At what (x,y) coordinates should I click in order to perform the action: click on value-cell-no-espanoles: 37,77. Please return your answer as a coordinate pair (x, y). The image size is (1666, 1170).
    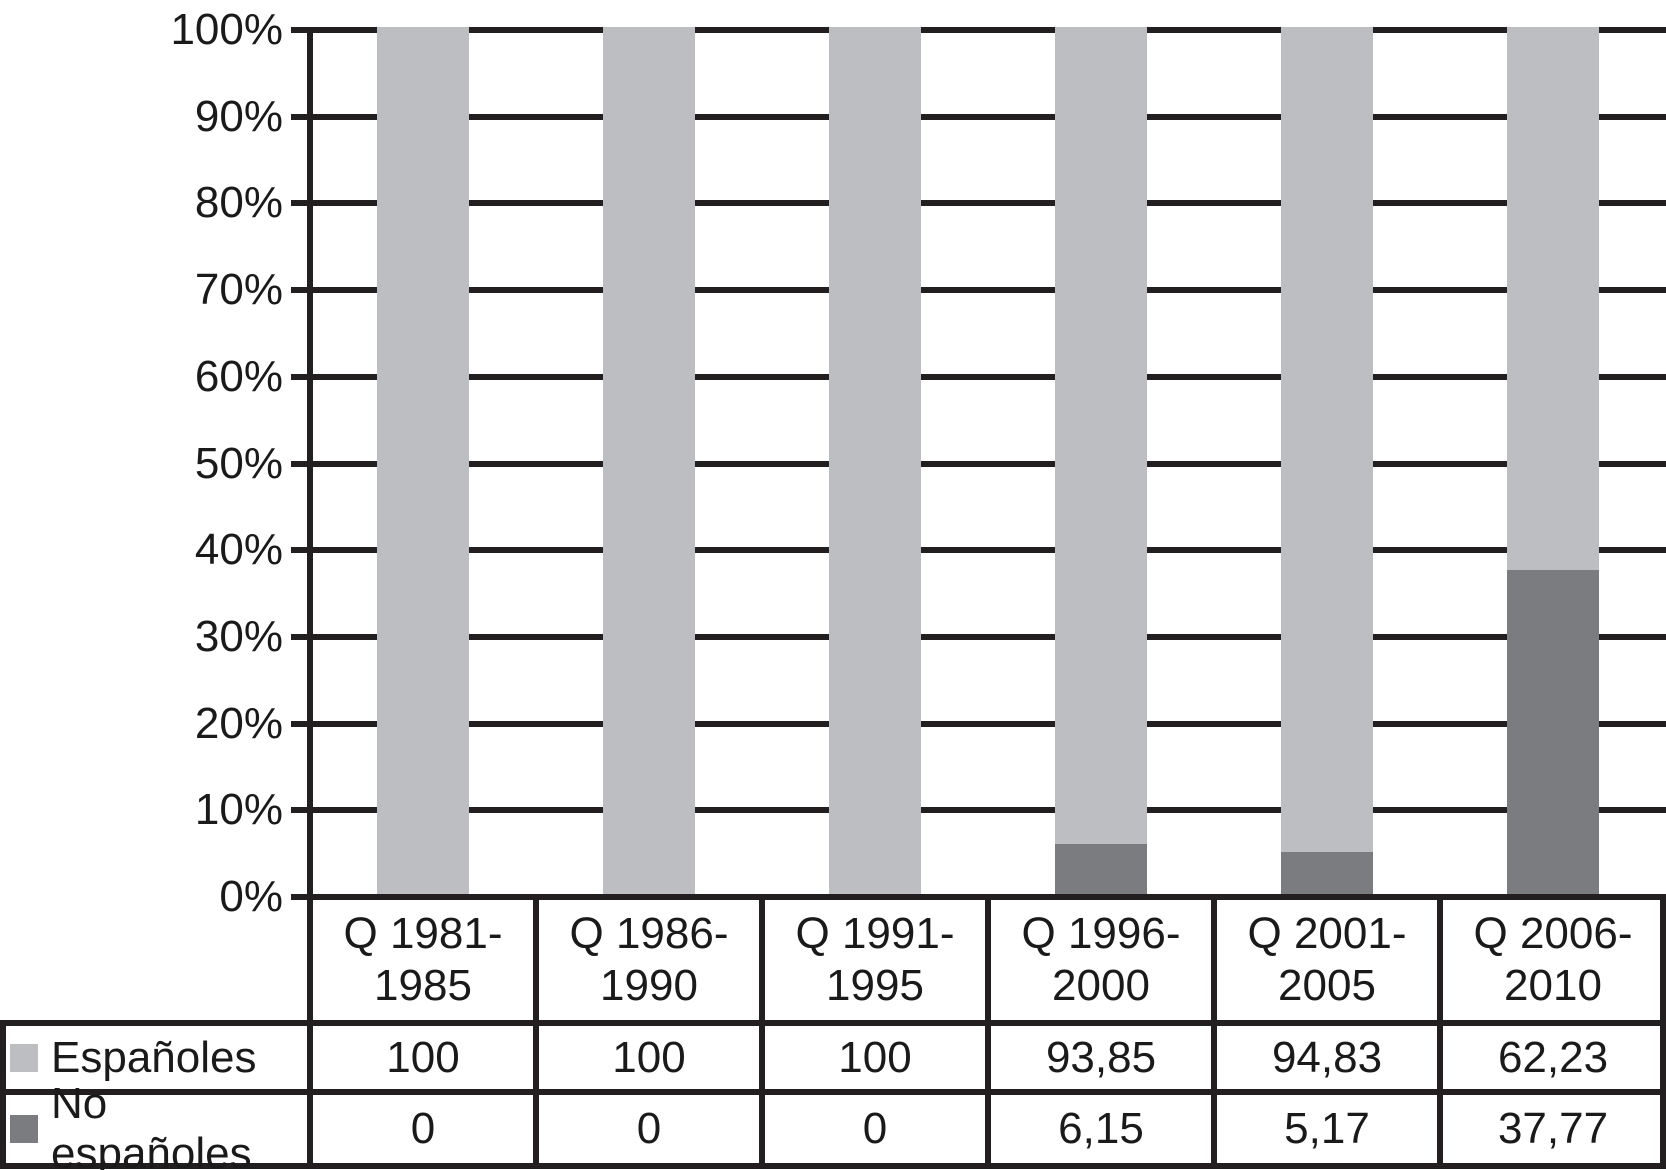
    Looking at the image, I should click on (1553, 1128).